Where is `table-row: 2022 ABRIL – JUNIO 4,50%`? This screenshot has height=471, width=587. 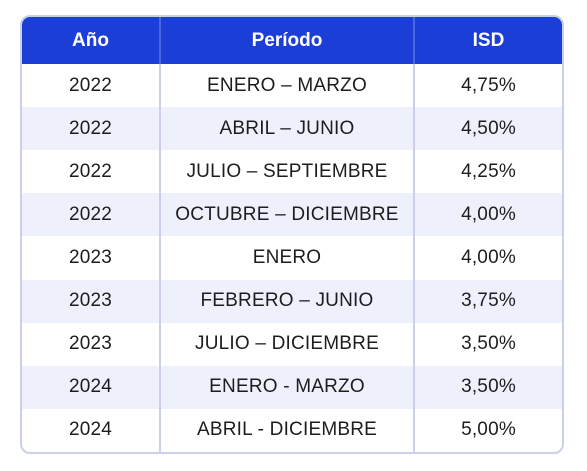 table-row: 2022 ABRIL – JUNIO 4,50% is located at coordinates (292, 129).